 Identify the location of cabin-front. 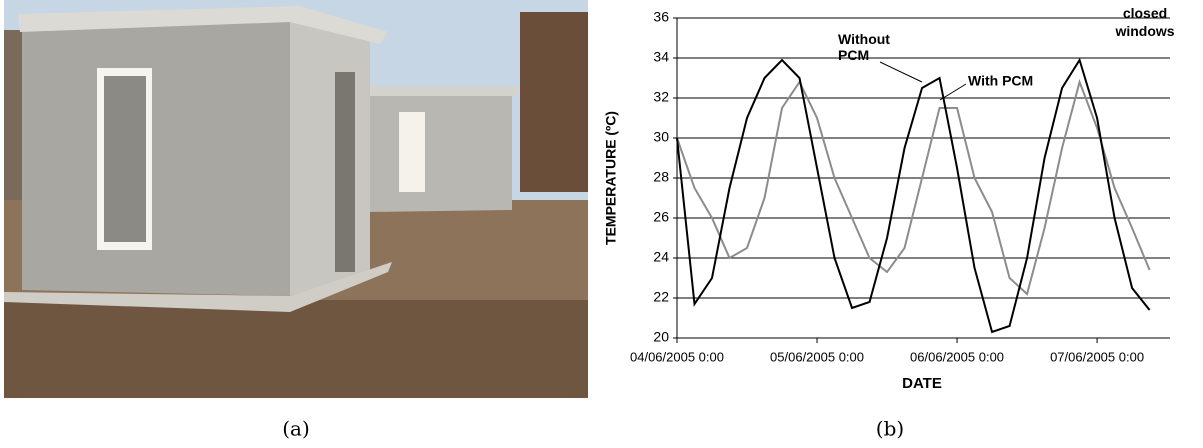
(156, 157).